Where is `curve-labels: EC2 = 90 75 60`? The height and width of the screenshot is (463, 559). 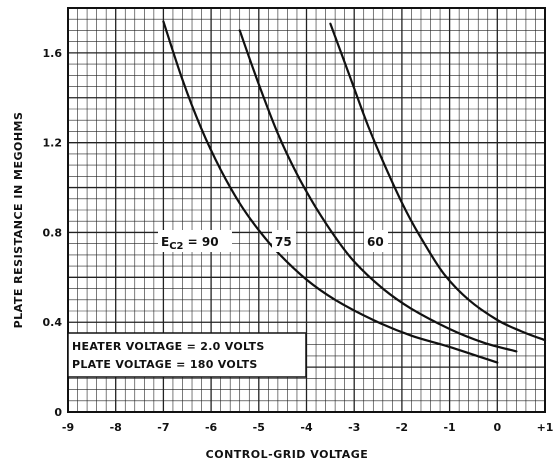
curve-labels: EC2 = 90 75 60 is located at coordinates (273, 241).